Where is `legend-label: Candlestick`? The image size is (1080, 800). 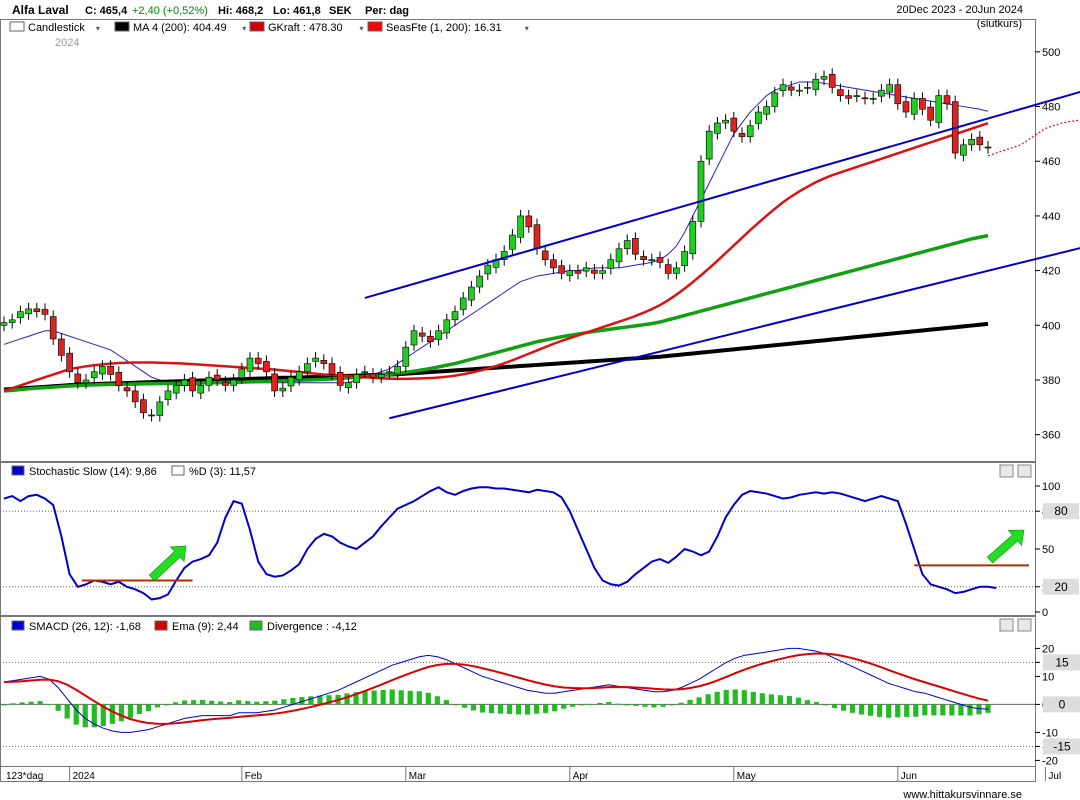
legend-label: Candlestick is located at coordinates (56, 28).